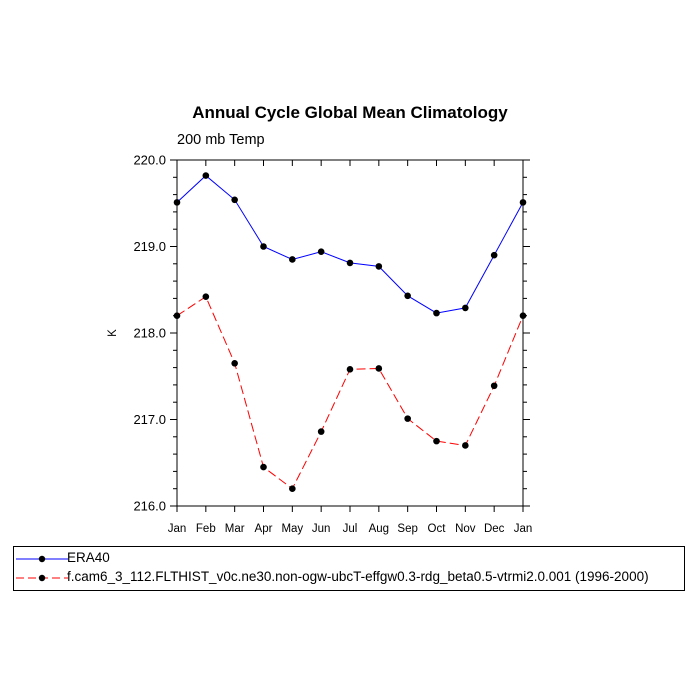  What do you see at coordinates (350, 529) in the screenshot?
I see `x-tick-label: Jul` at bounding box center [350, 529].